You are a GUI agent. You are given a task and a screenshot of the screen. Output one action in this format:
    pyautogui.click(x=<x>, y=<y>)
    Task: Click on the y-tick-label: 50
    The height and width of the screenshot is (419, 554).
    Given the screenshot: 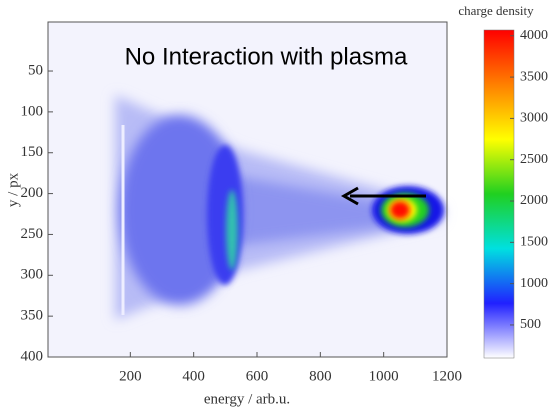 What is the action you would take?
    pyautogui.click(x=35, y=70)
    